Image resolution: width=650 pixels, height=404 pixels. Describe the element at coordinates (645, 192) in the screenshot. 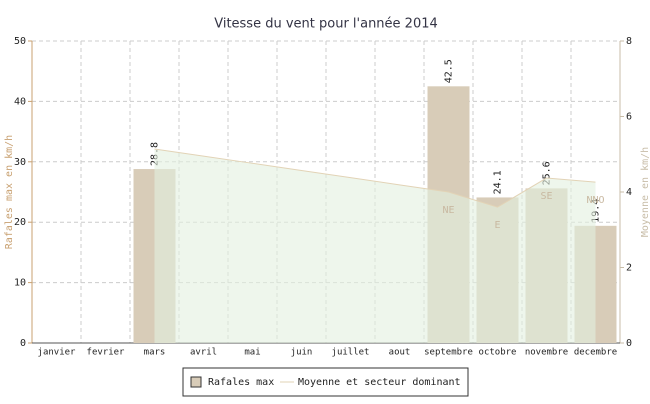

I see `y2-axis-label: Moyenne en km/h` at that location.